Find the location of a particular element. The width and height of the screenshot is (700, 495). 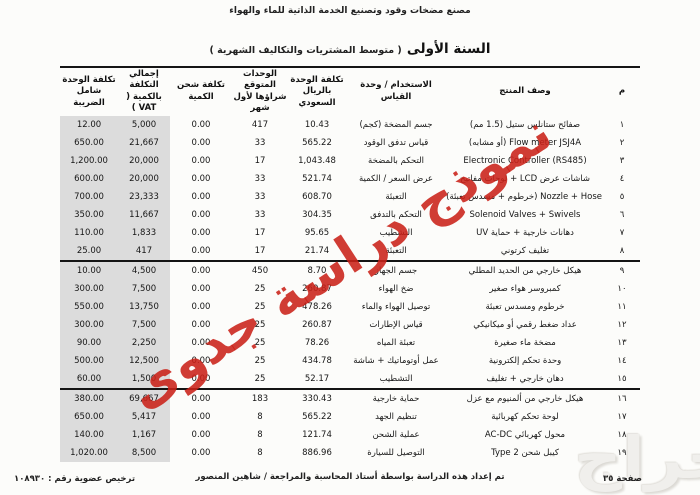

cell-unit-cost: 521.74 is located at coordinates (317, 178).